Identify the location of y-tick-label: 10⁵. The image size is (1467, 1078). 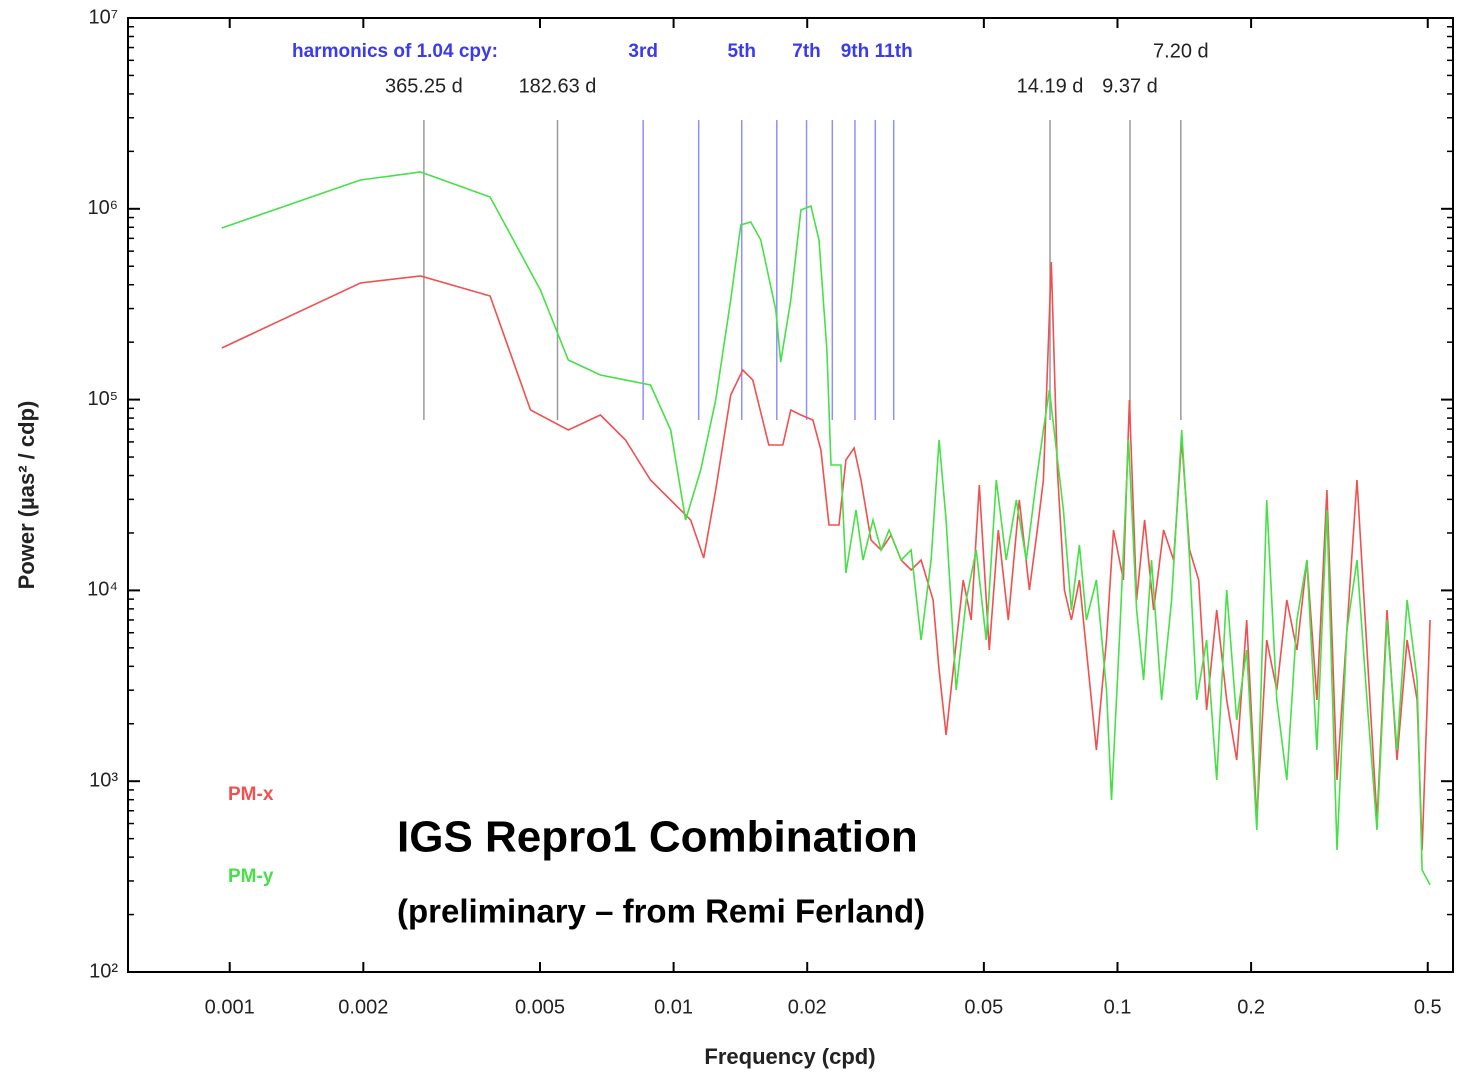
(102, 399).